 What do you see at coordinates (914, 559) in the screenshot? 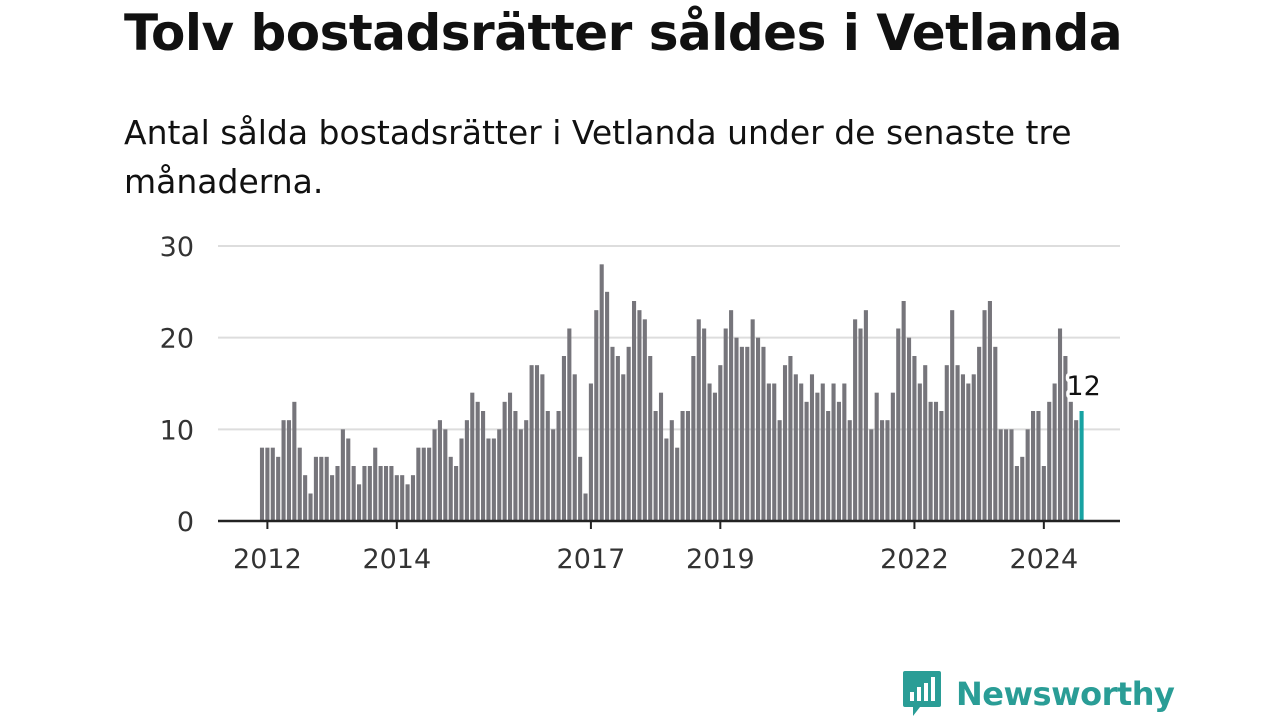
I see `x-tick-label: 2022` at bounding box center [914, 559].